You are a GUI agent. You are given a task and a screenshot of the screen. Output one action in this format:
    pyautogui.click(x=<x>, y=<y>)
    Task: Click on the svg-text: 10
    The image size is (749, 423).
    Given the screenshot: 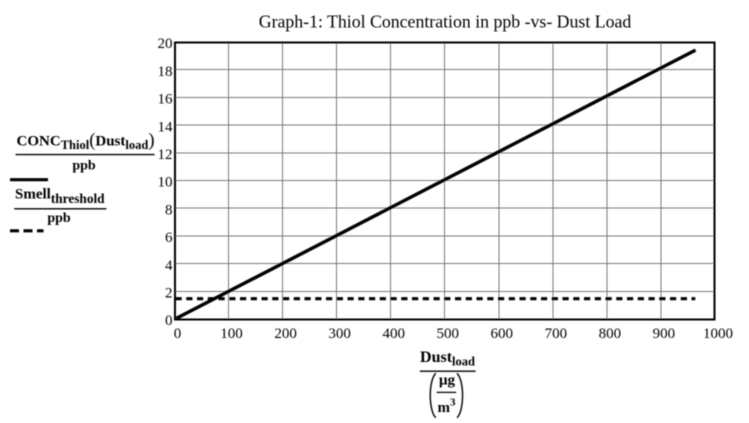 What is the action you would take?
    pyautogui.click(x=165, y=183)
    